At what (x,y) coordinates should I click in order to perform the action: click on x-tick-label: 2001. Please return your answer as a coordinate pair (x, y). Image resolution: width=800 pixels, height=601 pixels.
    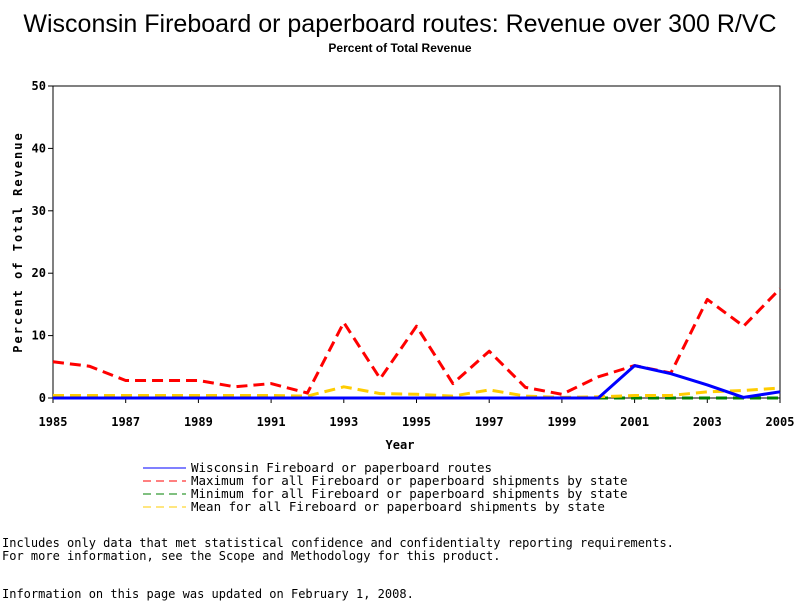
    Looking at the image, I should click on (634, 422).